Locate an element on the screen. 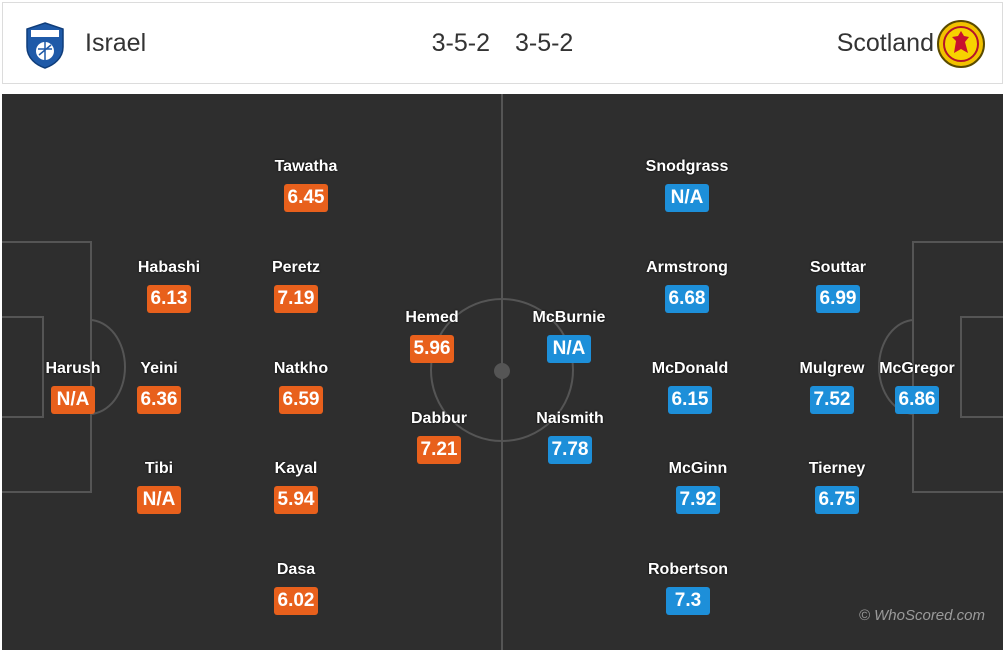 The width and height of the screenshot is (1005, 652). player-name: McBurnie is located at coordinates (569, 317).